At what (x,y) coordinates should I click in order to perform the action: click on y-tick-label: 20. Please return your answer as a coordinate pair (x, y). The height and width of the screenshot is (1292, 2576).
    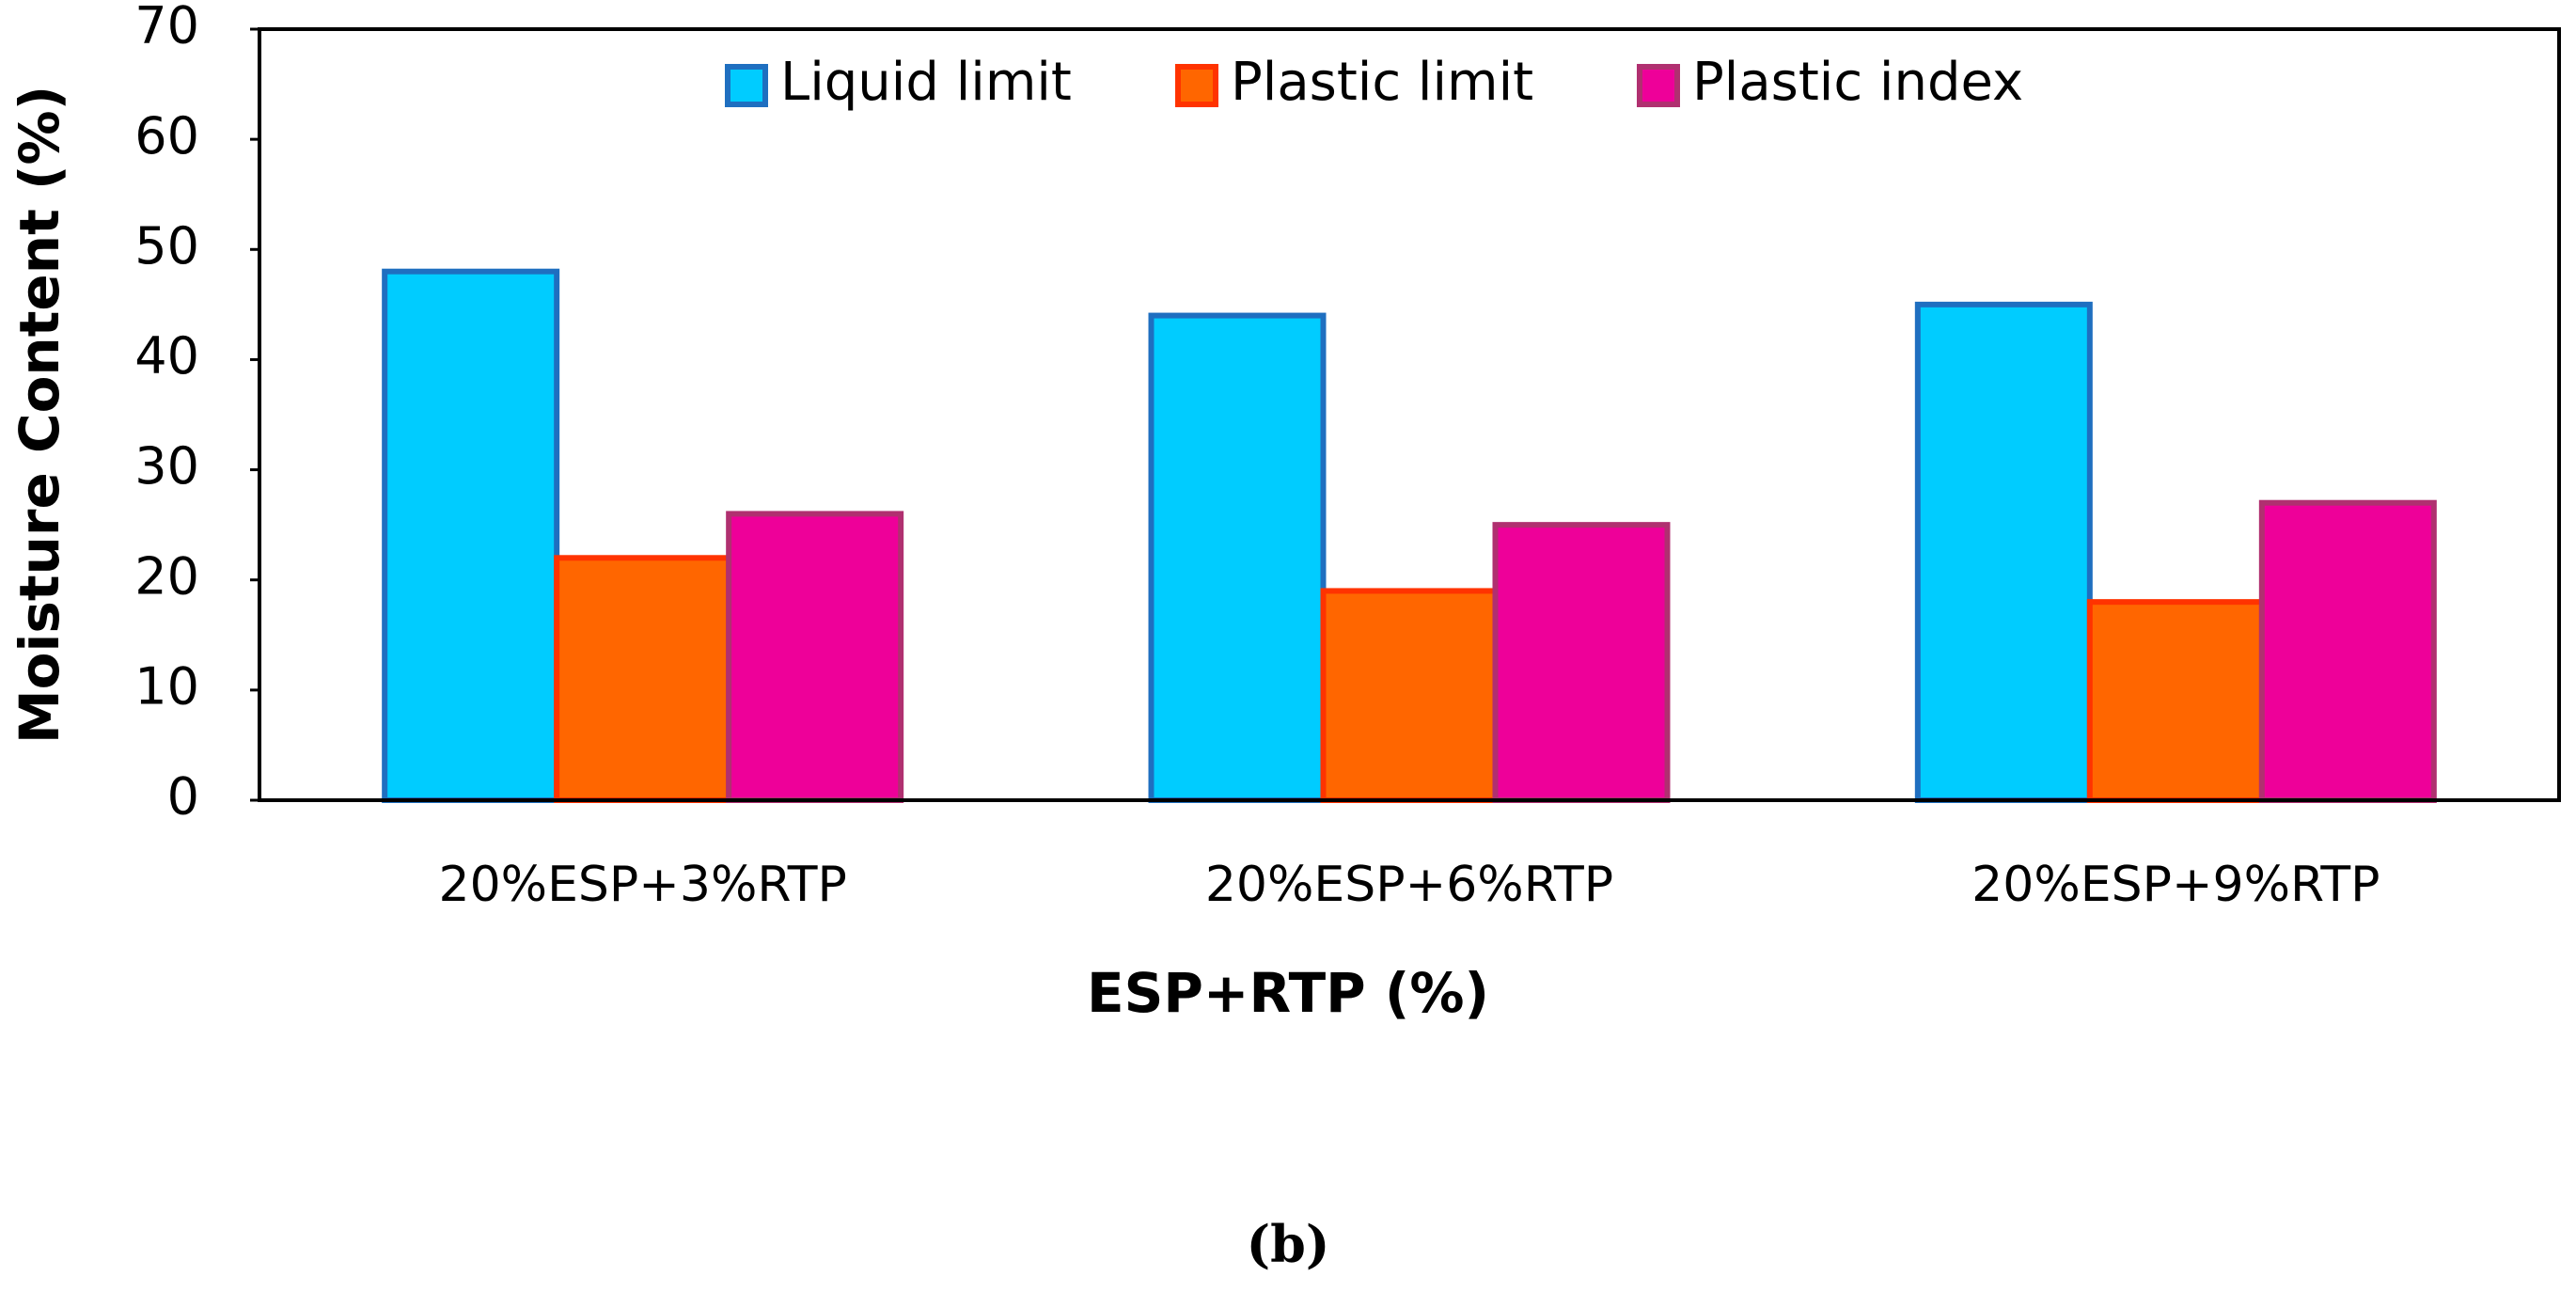
    Looking at the image, I should click on (167, 576).